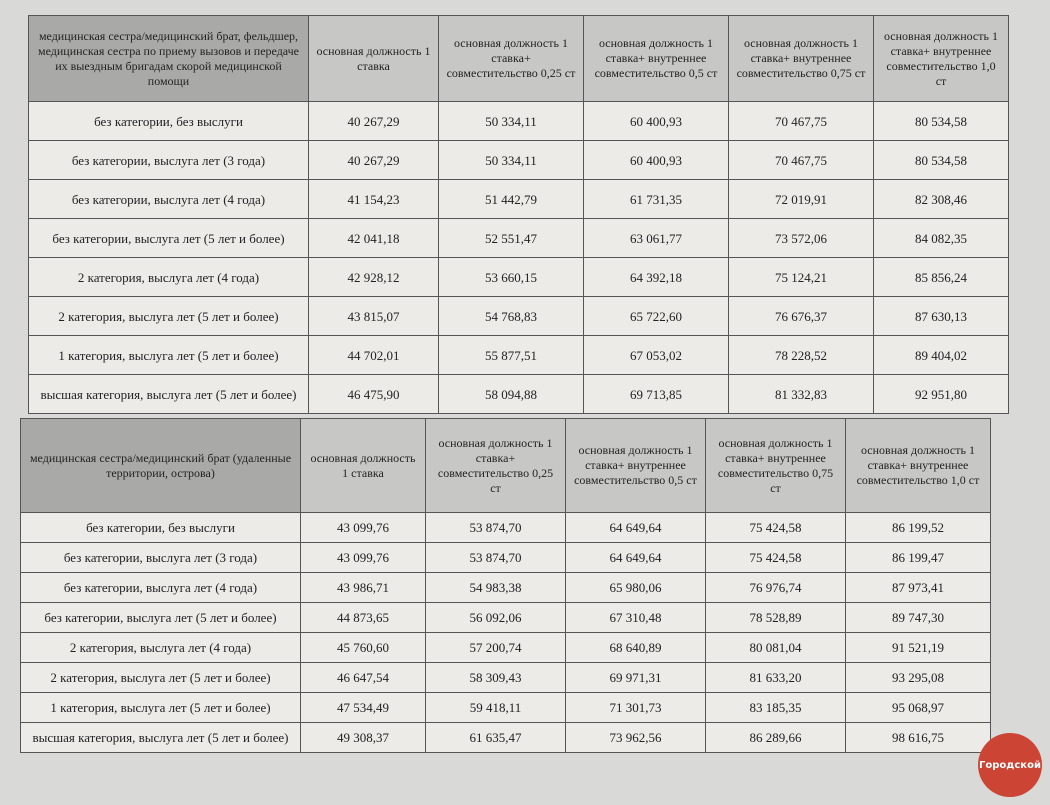 This screenshot has width=1050, height=805. I want to click on cell: 65 980,06, so click(635, 587).